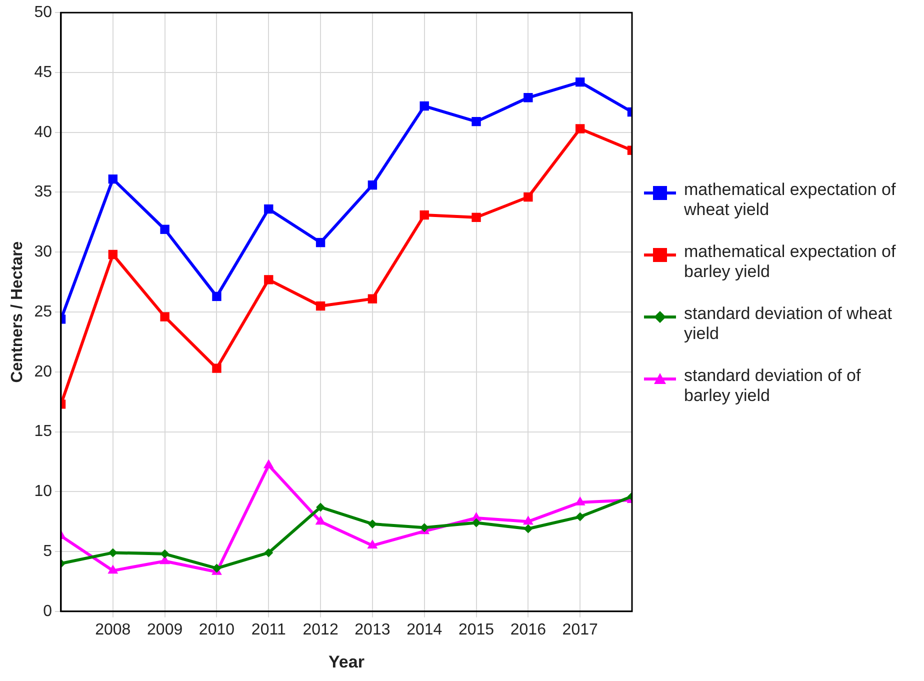  What do you see at coordinates (43, 192) in the screenshot?
I see `y-tick-label: 35` at bounding box center [43, 192].